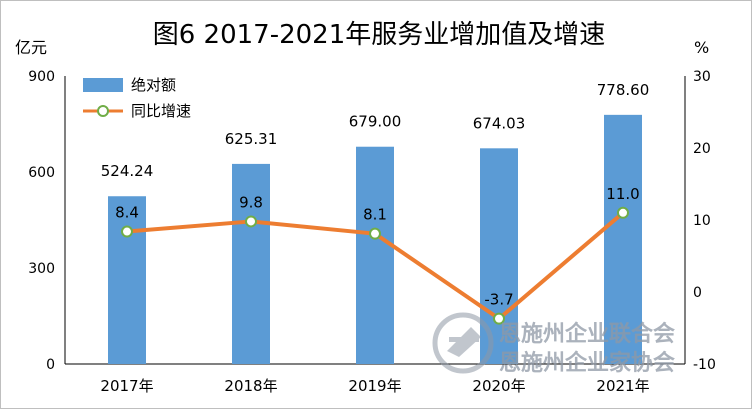 The image size is (752, 409). I want to click on category-label: 2019年, so click(374, 386).